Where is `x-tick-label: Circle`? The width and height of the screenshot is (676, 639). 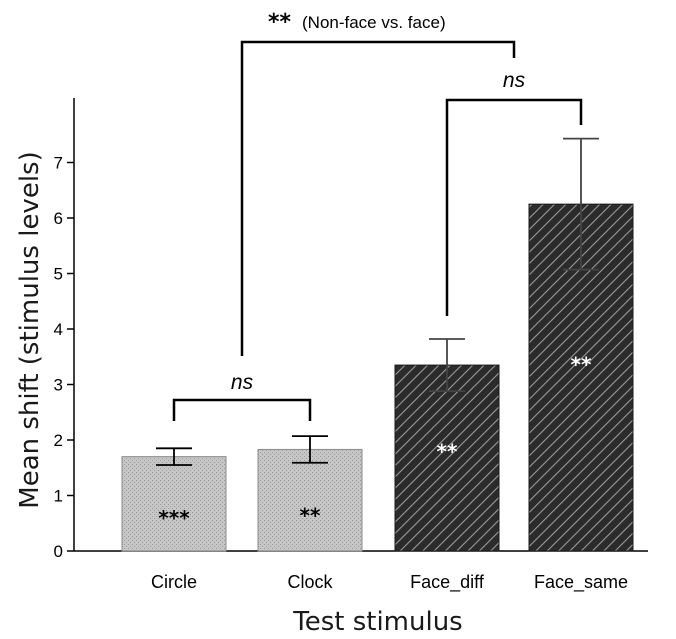 x-tick-label: Circle is located at coordinates (174, 582).